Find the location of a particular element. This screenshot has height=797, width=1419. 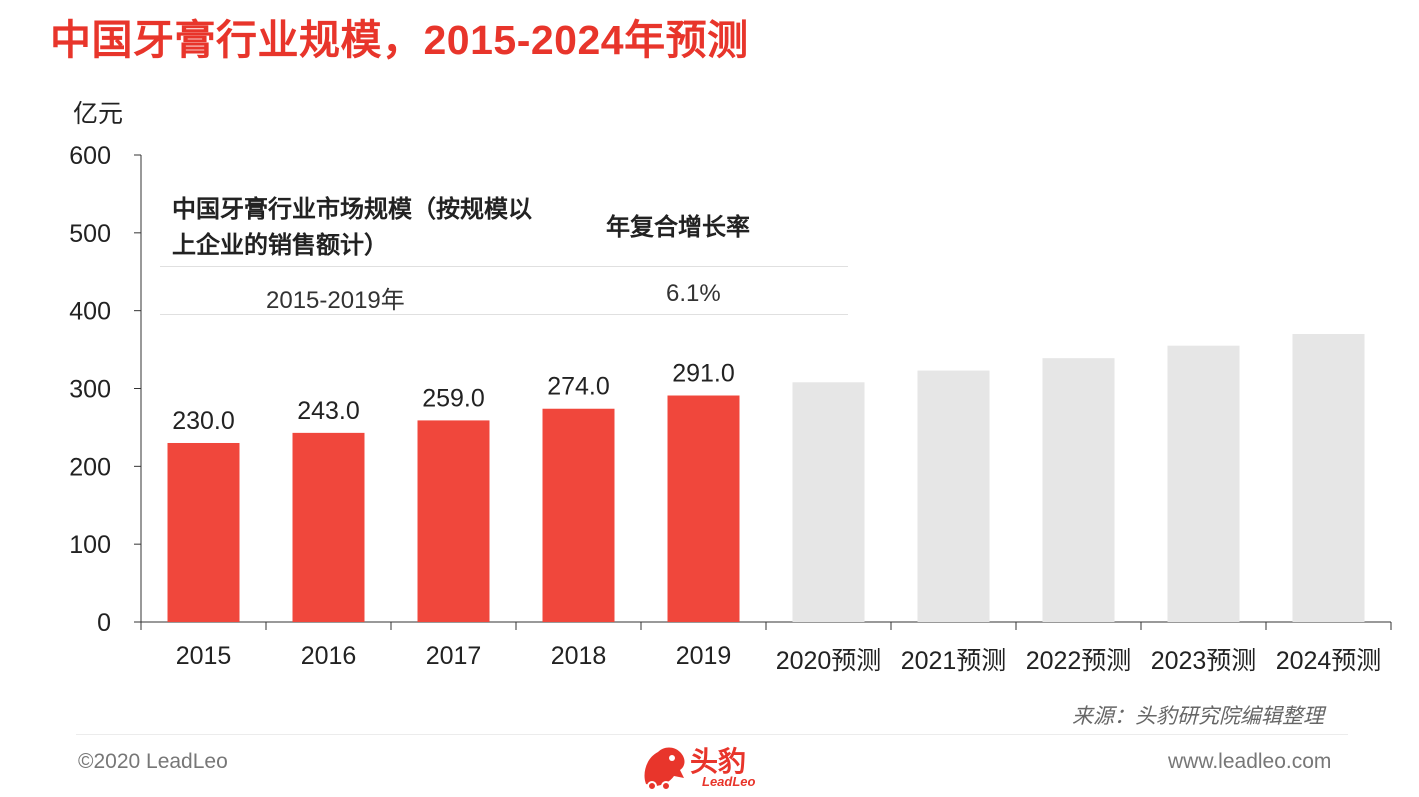

page-title: 中国牙膏行业规模，2015-2024年预测 is located at coordinates (399, 40).